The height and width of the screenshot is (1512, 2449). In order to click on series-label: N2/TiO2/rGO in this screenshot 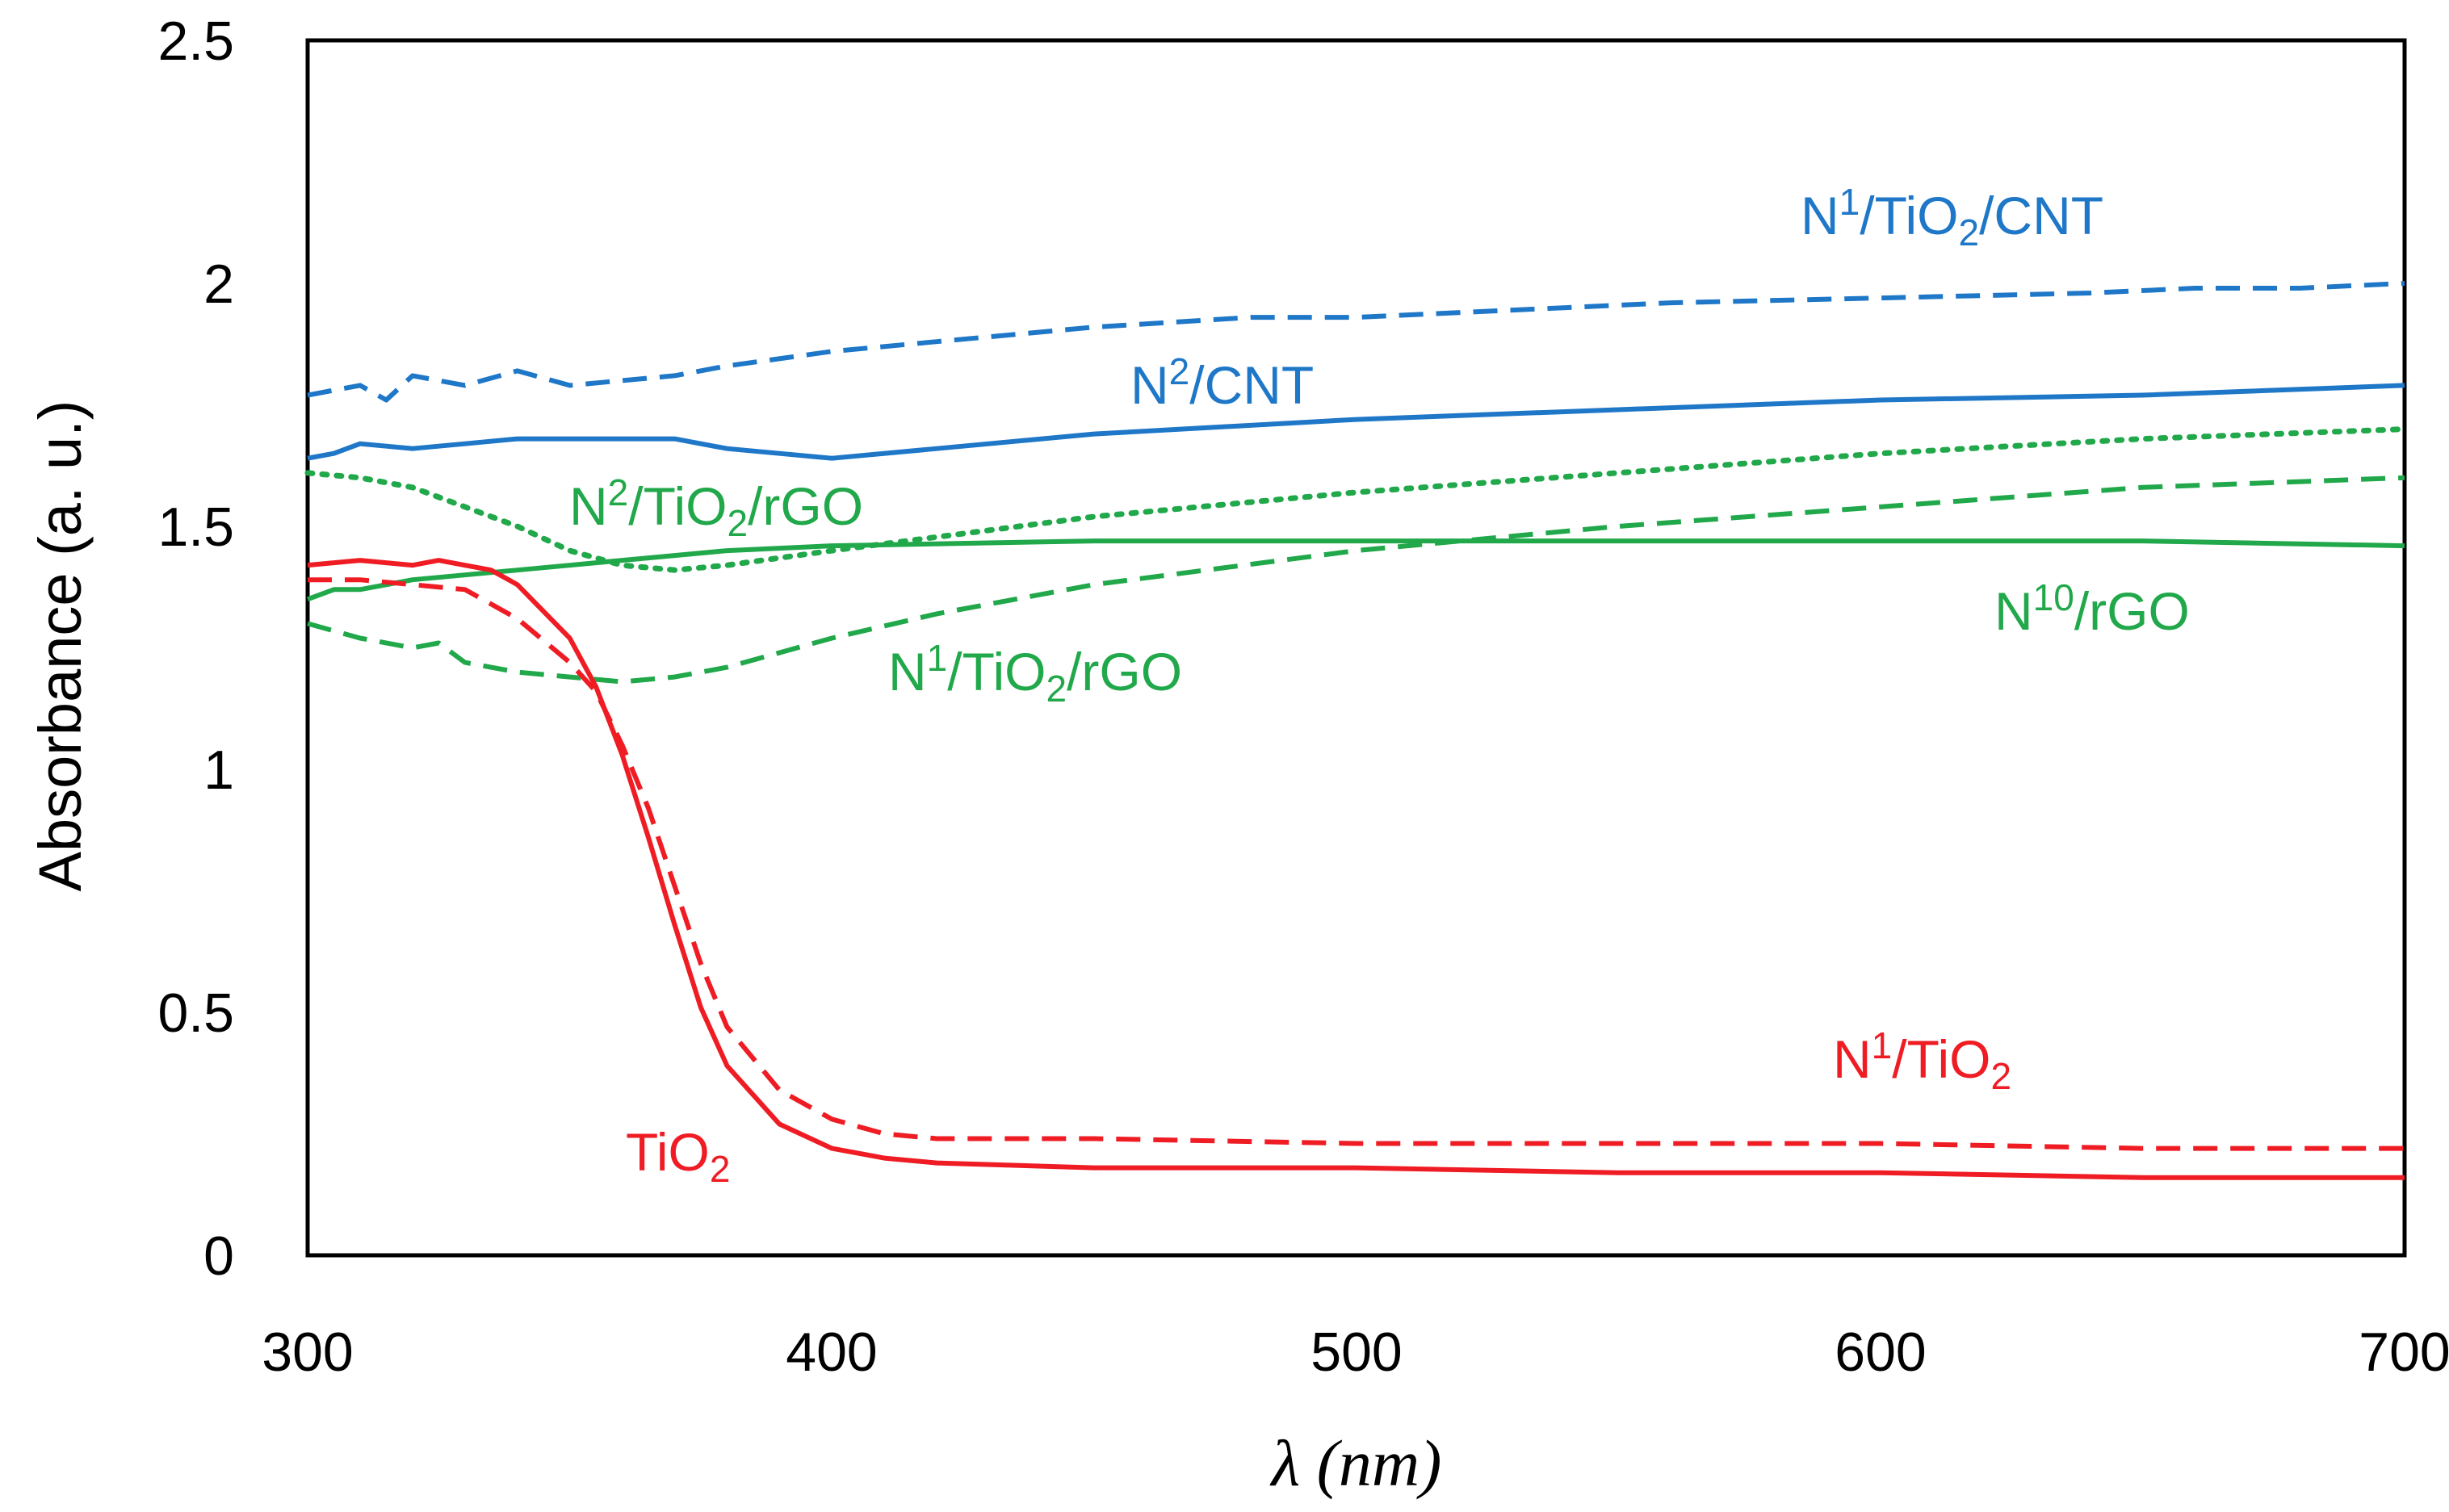, I will do `click(716, 507)`.